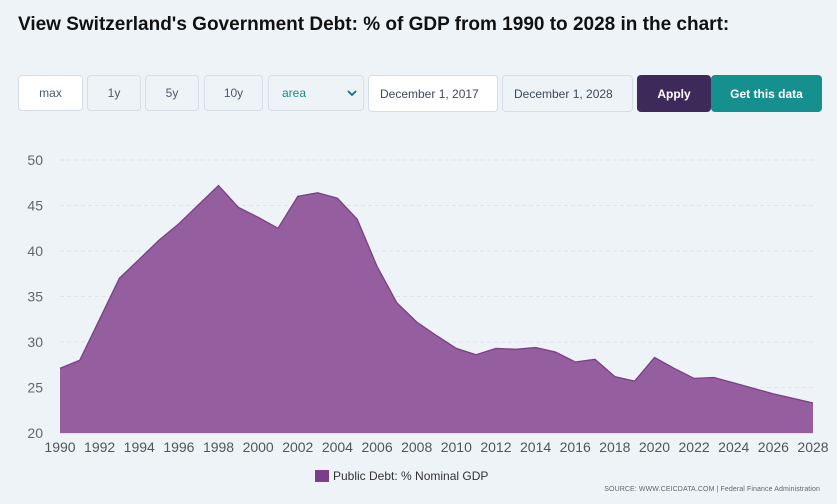  What do you see at coordinates (694, 447) in the screenshot?
I see `x-tick-label: 2022` at bounding box center [694, 447].